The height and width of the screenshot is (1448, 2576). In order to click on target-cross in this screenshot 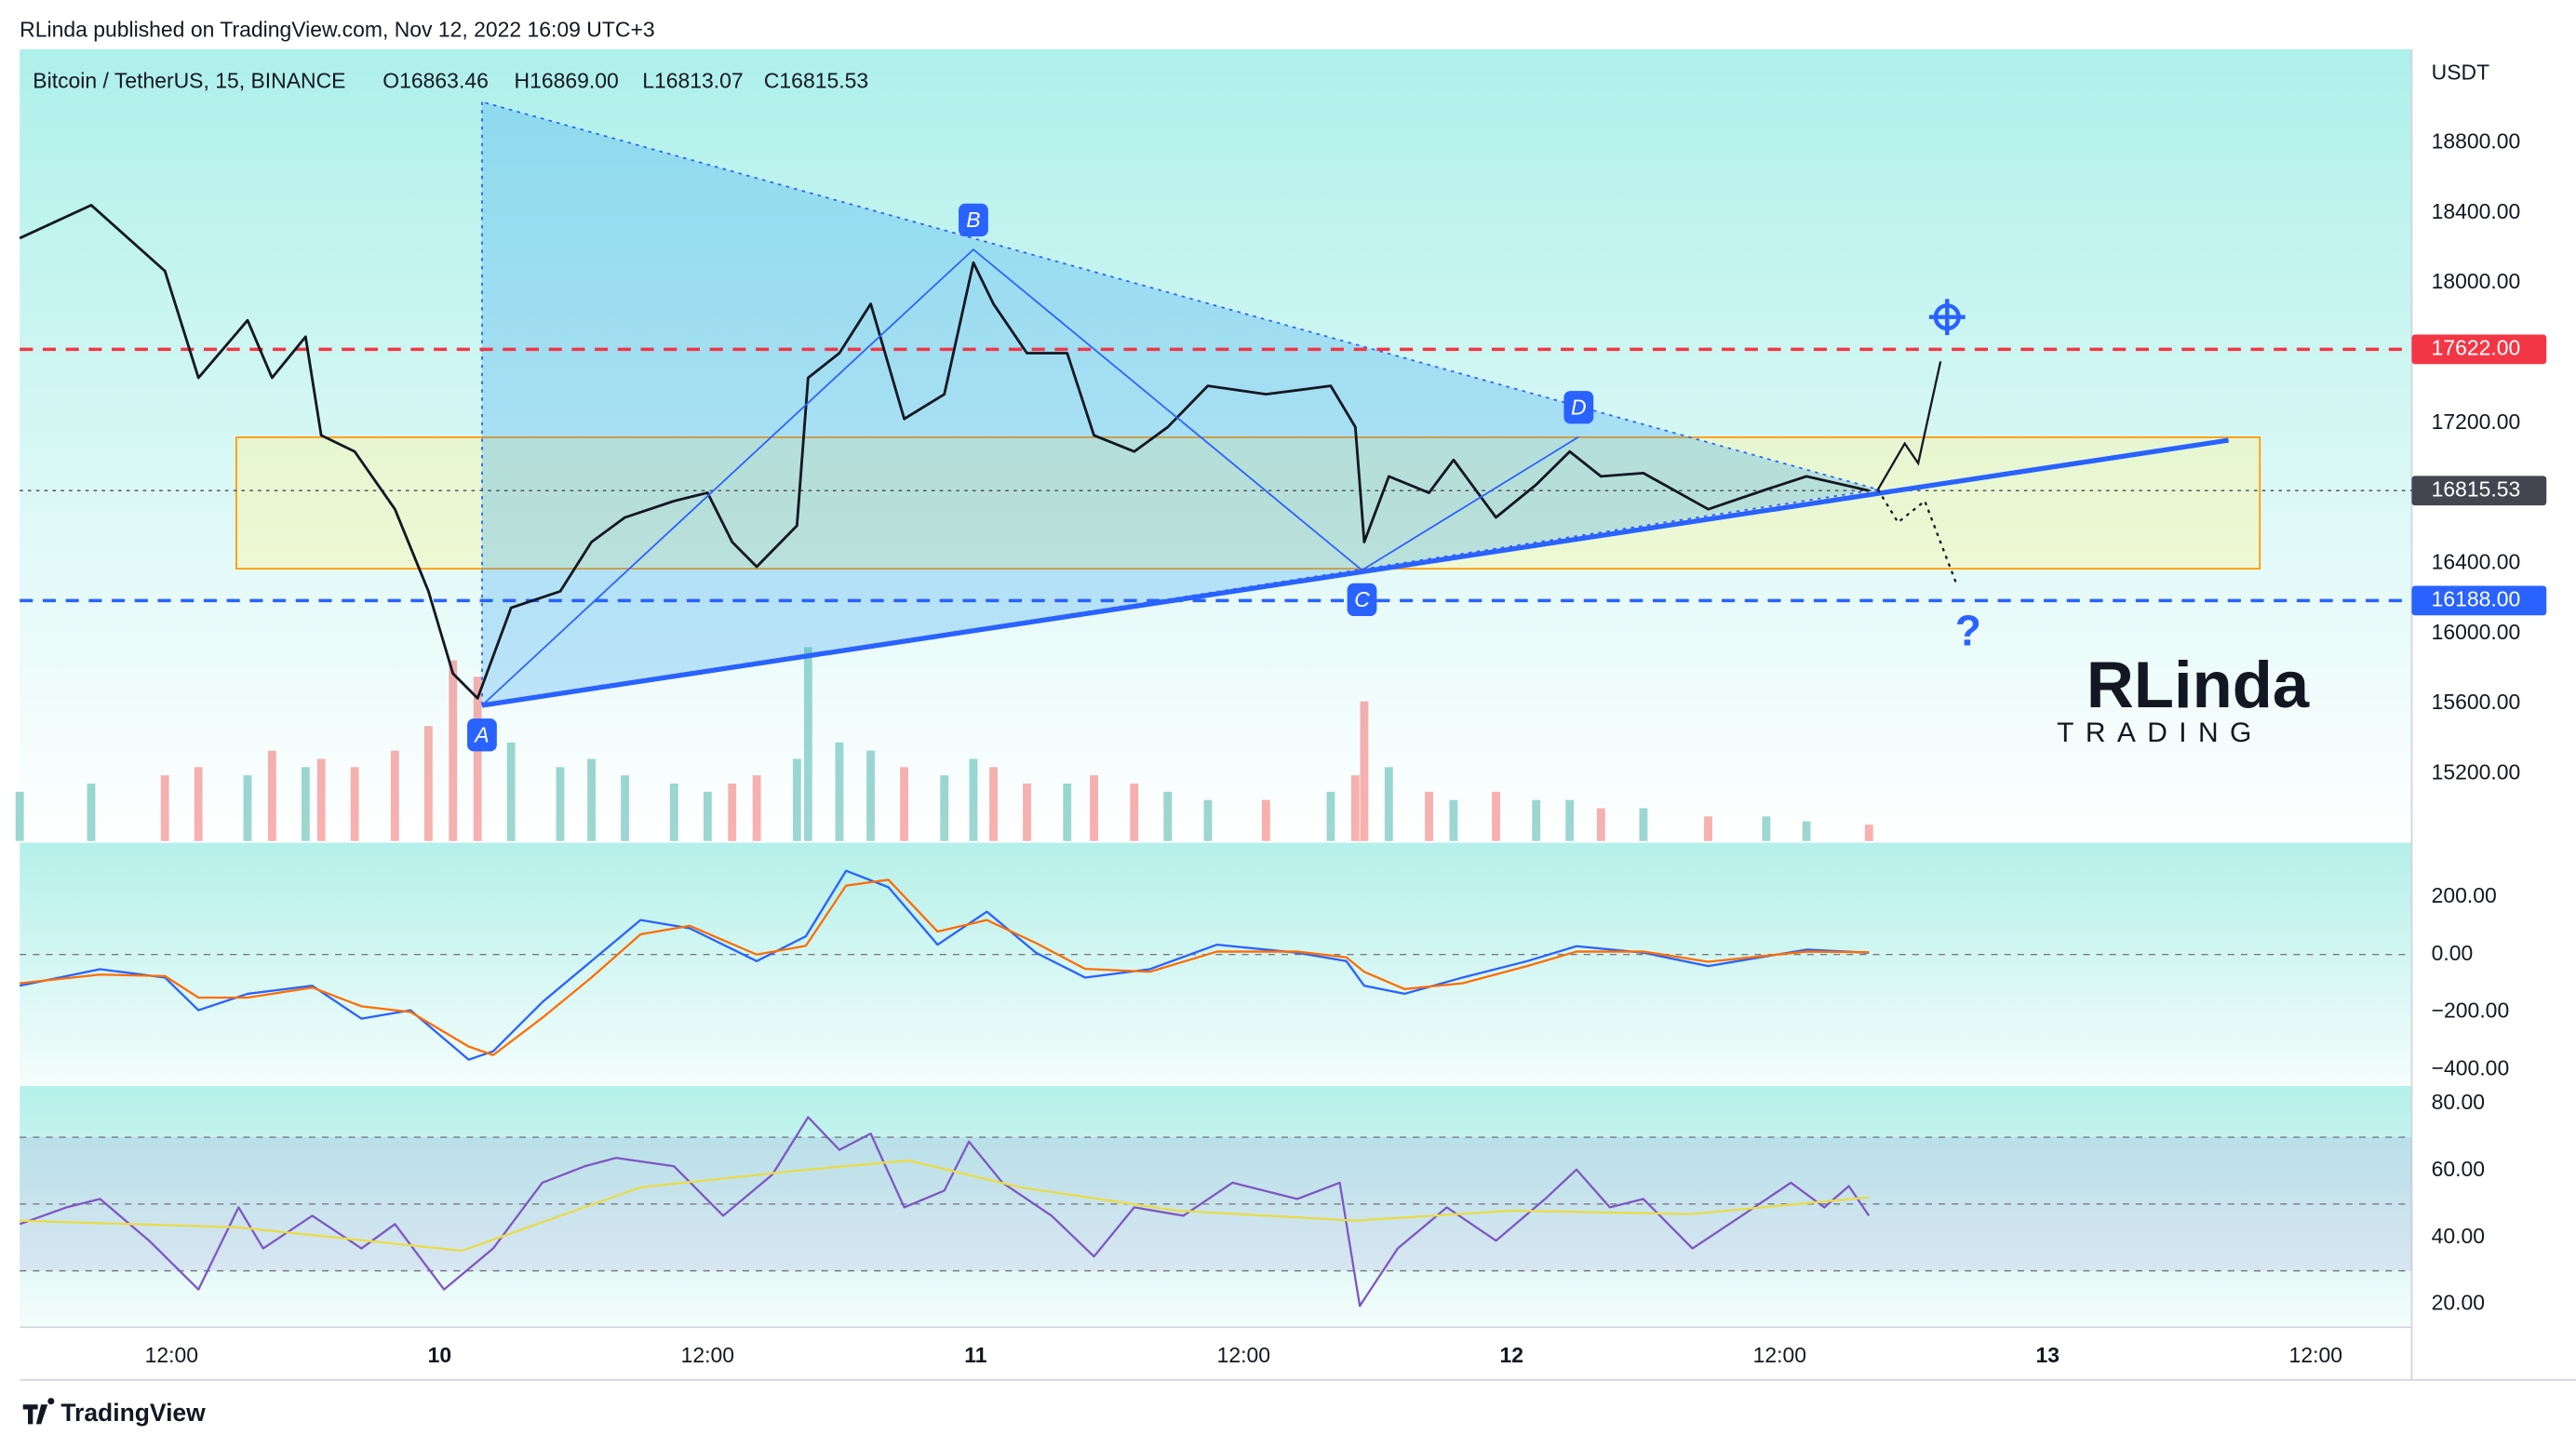, I will do `click(1947, 317)`.